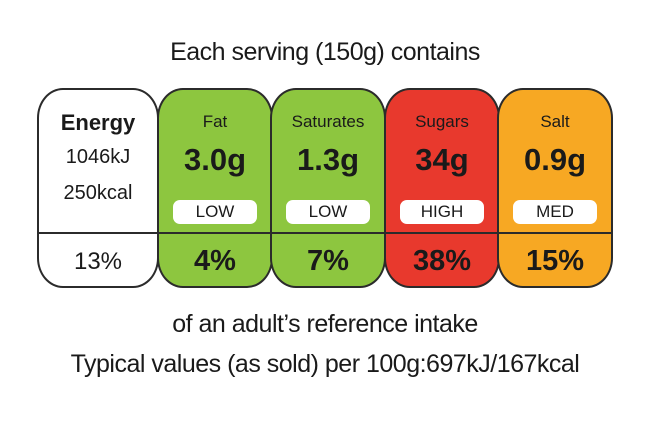  I want to click on nutrient-column: Sugars 34g HIGH 38%, so click(442, 188).